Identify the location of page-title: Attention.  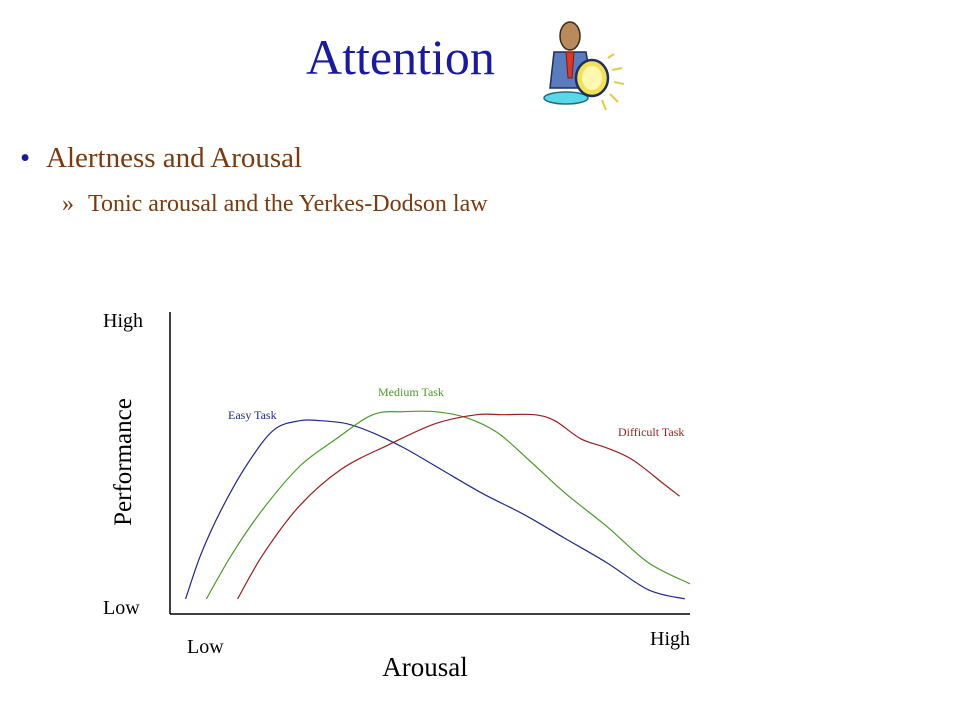
(400, 57).